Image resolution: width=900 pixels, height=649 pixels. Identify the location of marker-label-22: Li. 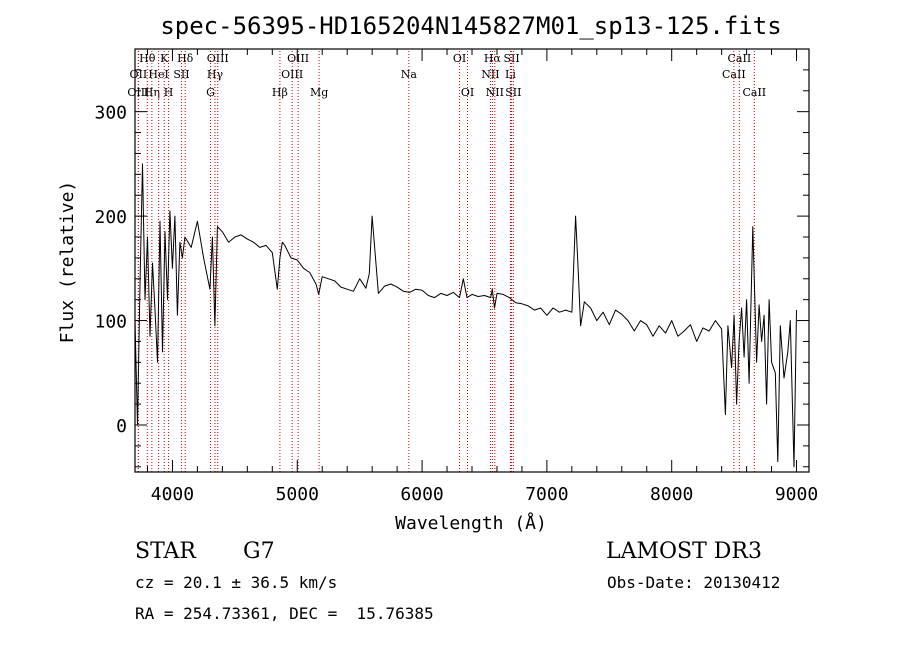
(510, 74).